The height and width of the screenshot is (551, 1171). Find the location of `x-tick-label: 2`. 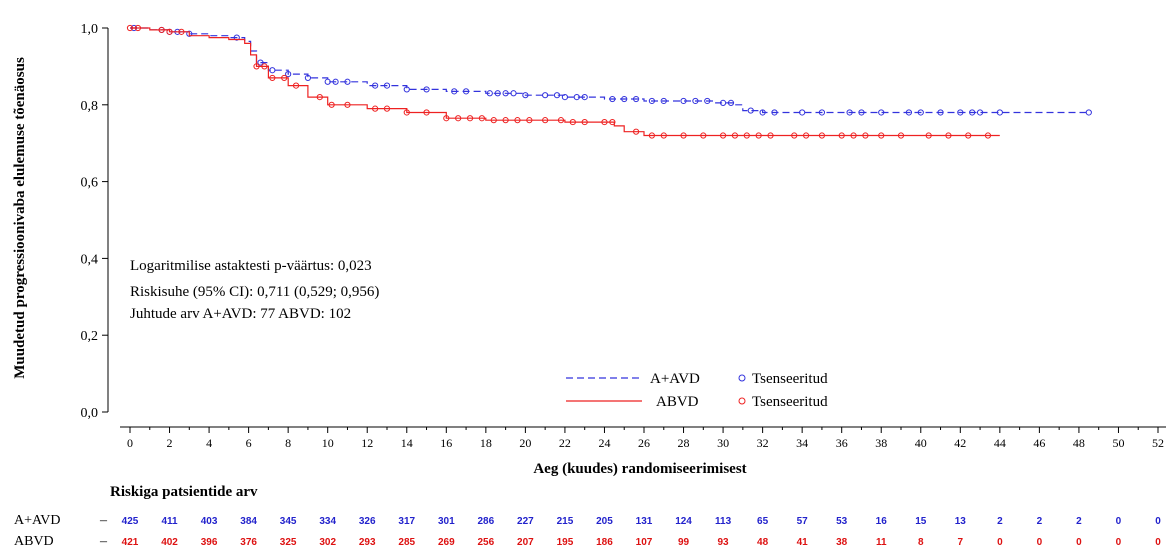

x-tick-label: 2 is located at coordinates (170, 443).